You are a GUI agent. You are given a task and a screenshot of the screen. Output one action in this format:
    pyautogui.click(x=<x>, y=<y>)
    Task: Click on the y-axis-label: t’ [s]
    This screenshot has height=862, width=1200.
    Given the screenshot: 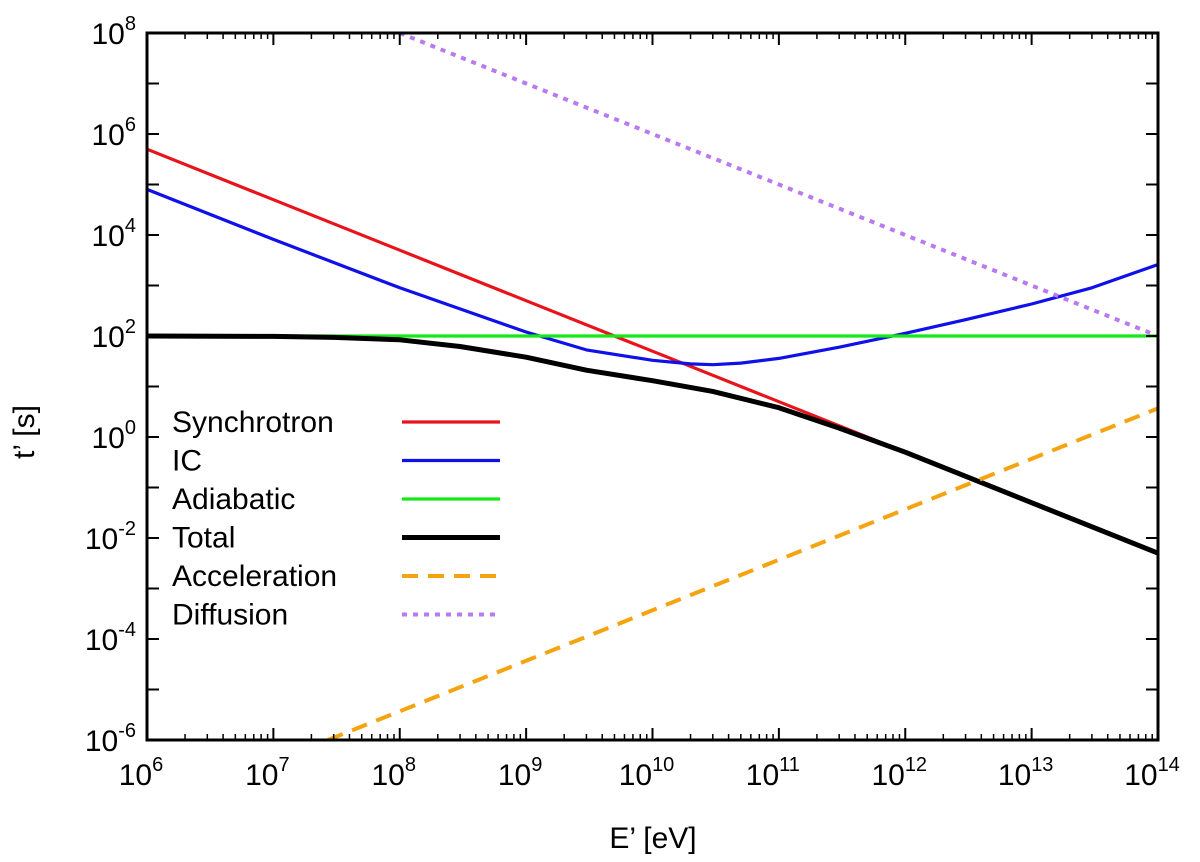 What is the action you would take?
    pyautogui.click(x=24, y=432)
    